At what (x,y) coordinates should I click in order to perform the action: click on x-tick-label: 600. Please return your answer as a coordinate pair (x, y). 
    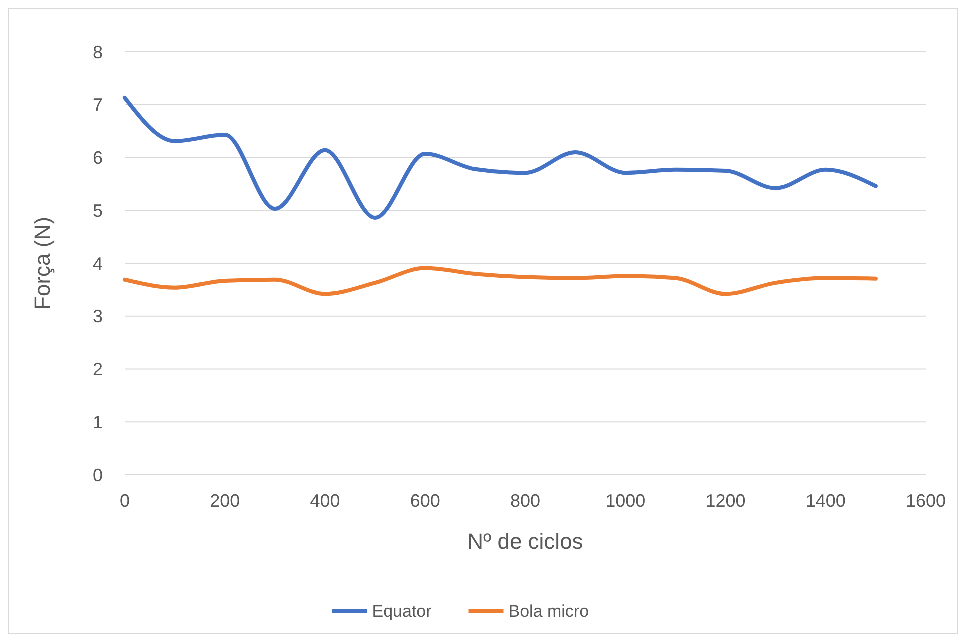
    Looking at the image, I should click on (425, 501).